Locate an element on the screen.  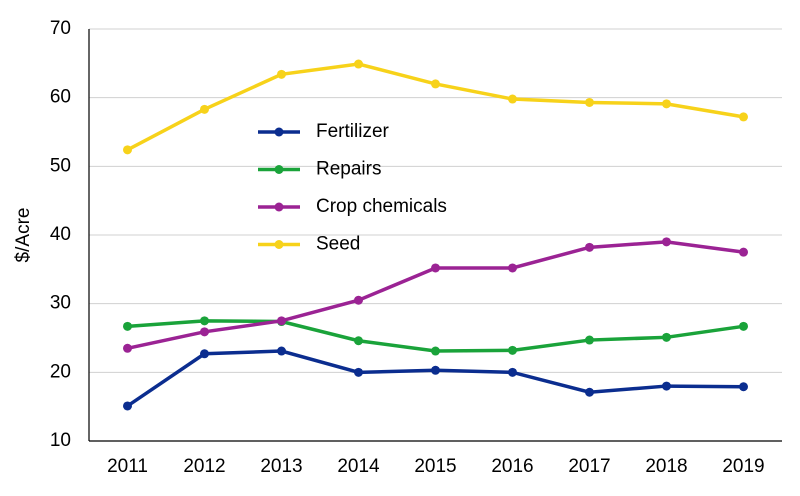
x-tick-label: 2017 is located at coordinates (589, 466).